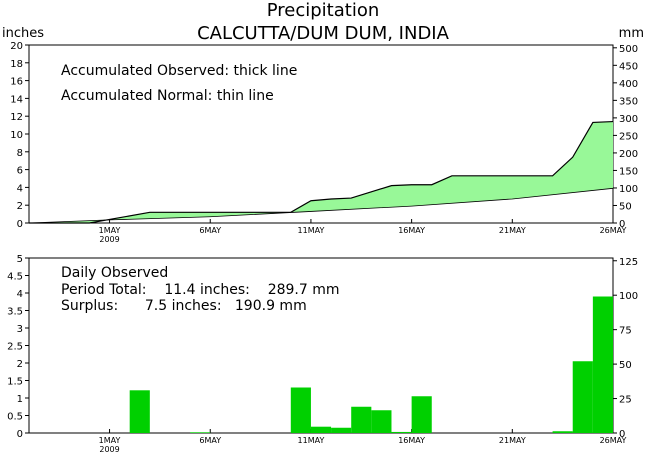 The height and width of the screenshot is (458, 646). Describe the element at coordinates (20, 259) in the screenshot. I see `y-tick-label: 5` at that location.